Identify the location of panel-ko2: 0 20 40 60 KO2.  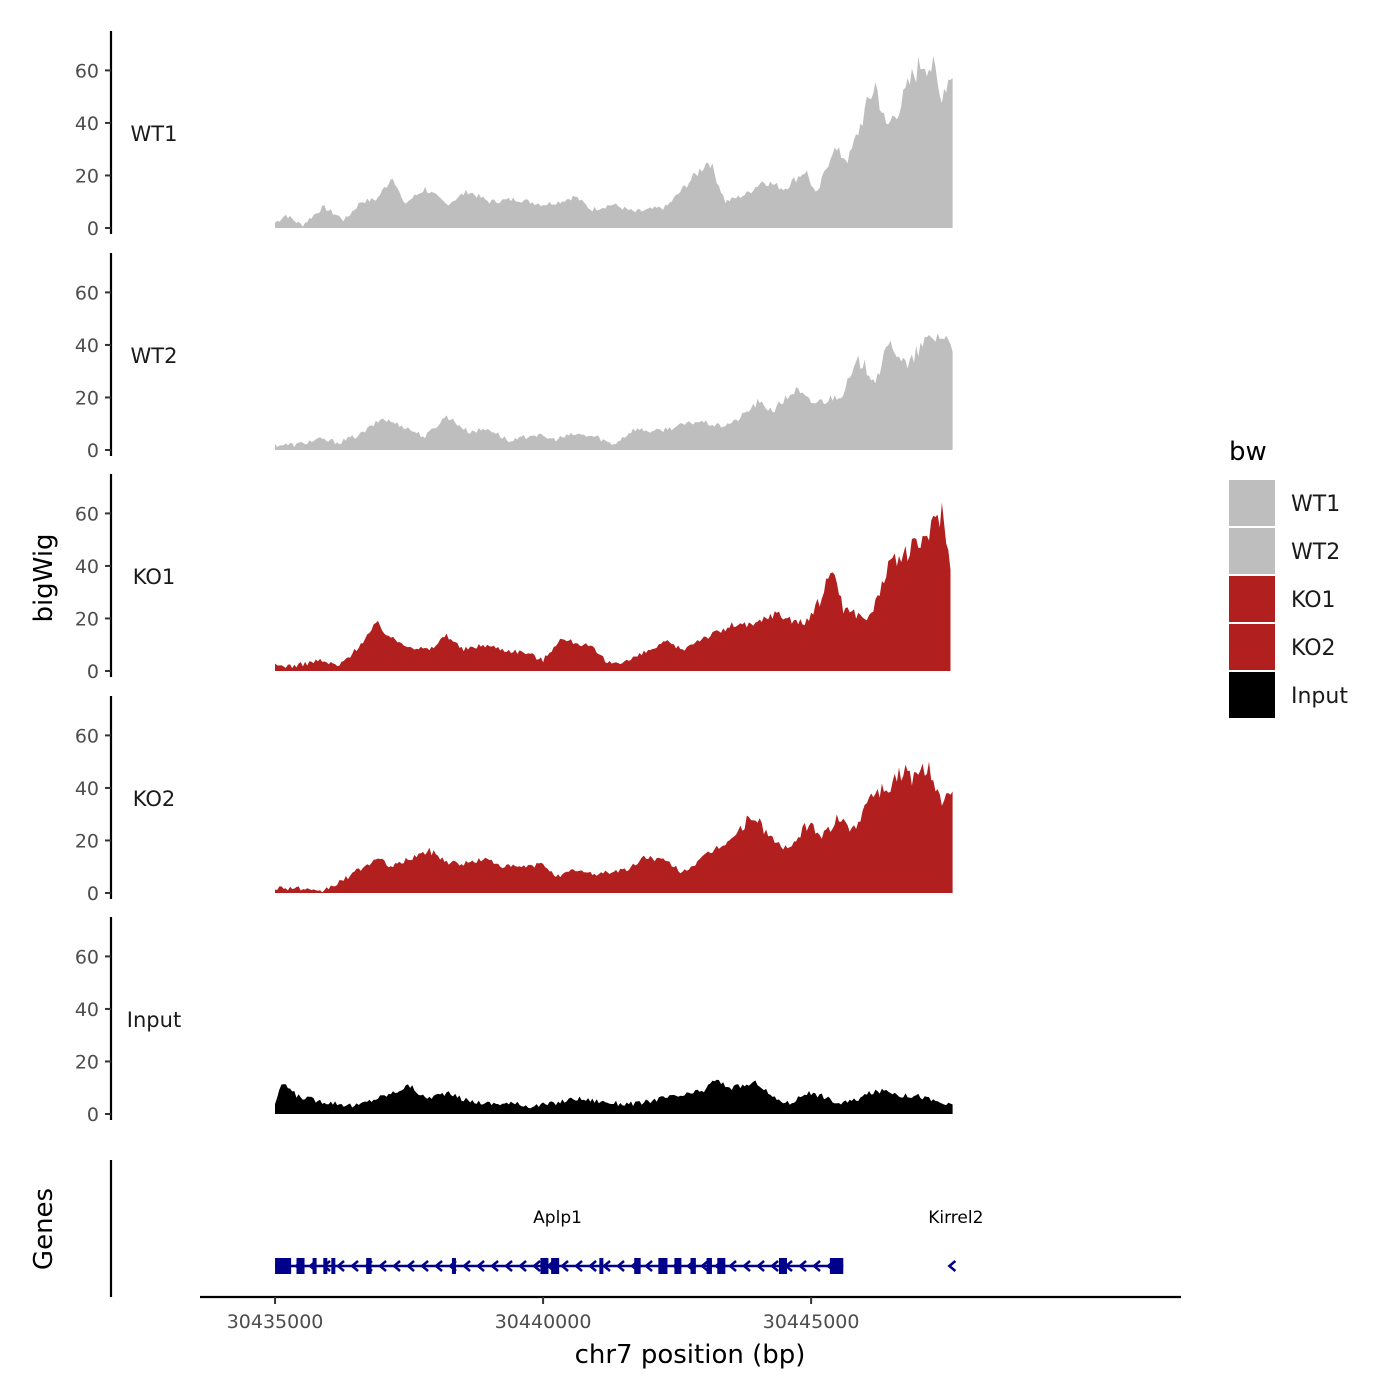
(514, 800).